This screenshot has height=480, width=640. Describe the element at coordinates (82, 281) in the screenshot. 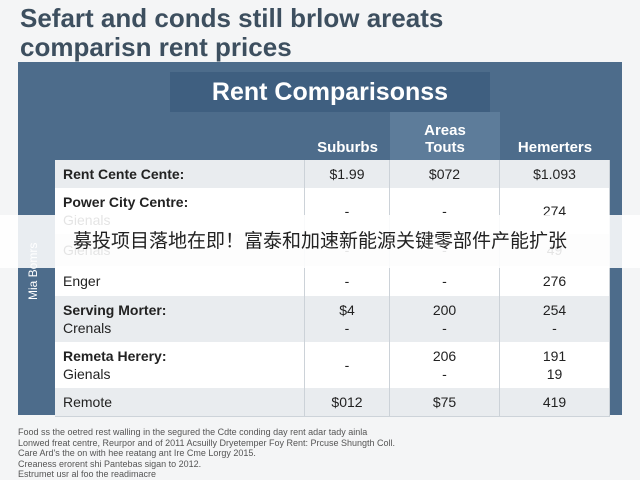

I see `cell-text: Enger` at that location.